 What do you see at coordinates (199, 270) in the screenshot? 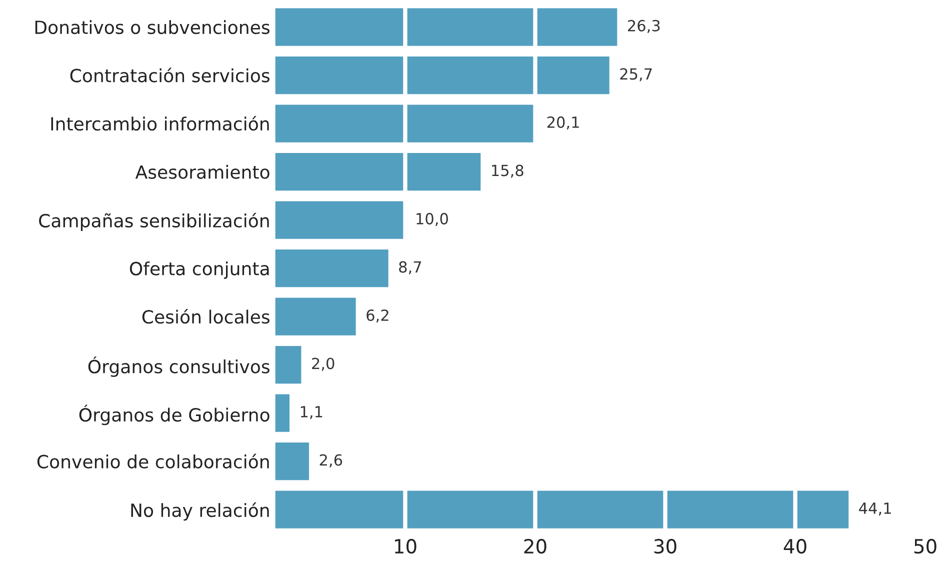
I see `y-tick-label: Oferta conjunta` at bounding box center [199, 270].